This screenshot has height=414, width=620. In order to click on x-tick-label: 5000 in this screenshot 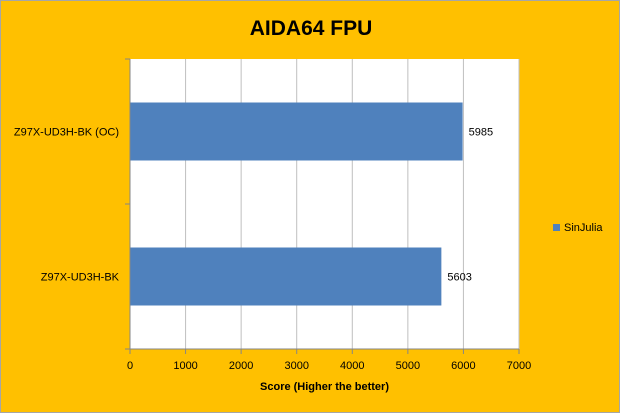, I will do `click(408, 366)`.